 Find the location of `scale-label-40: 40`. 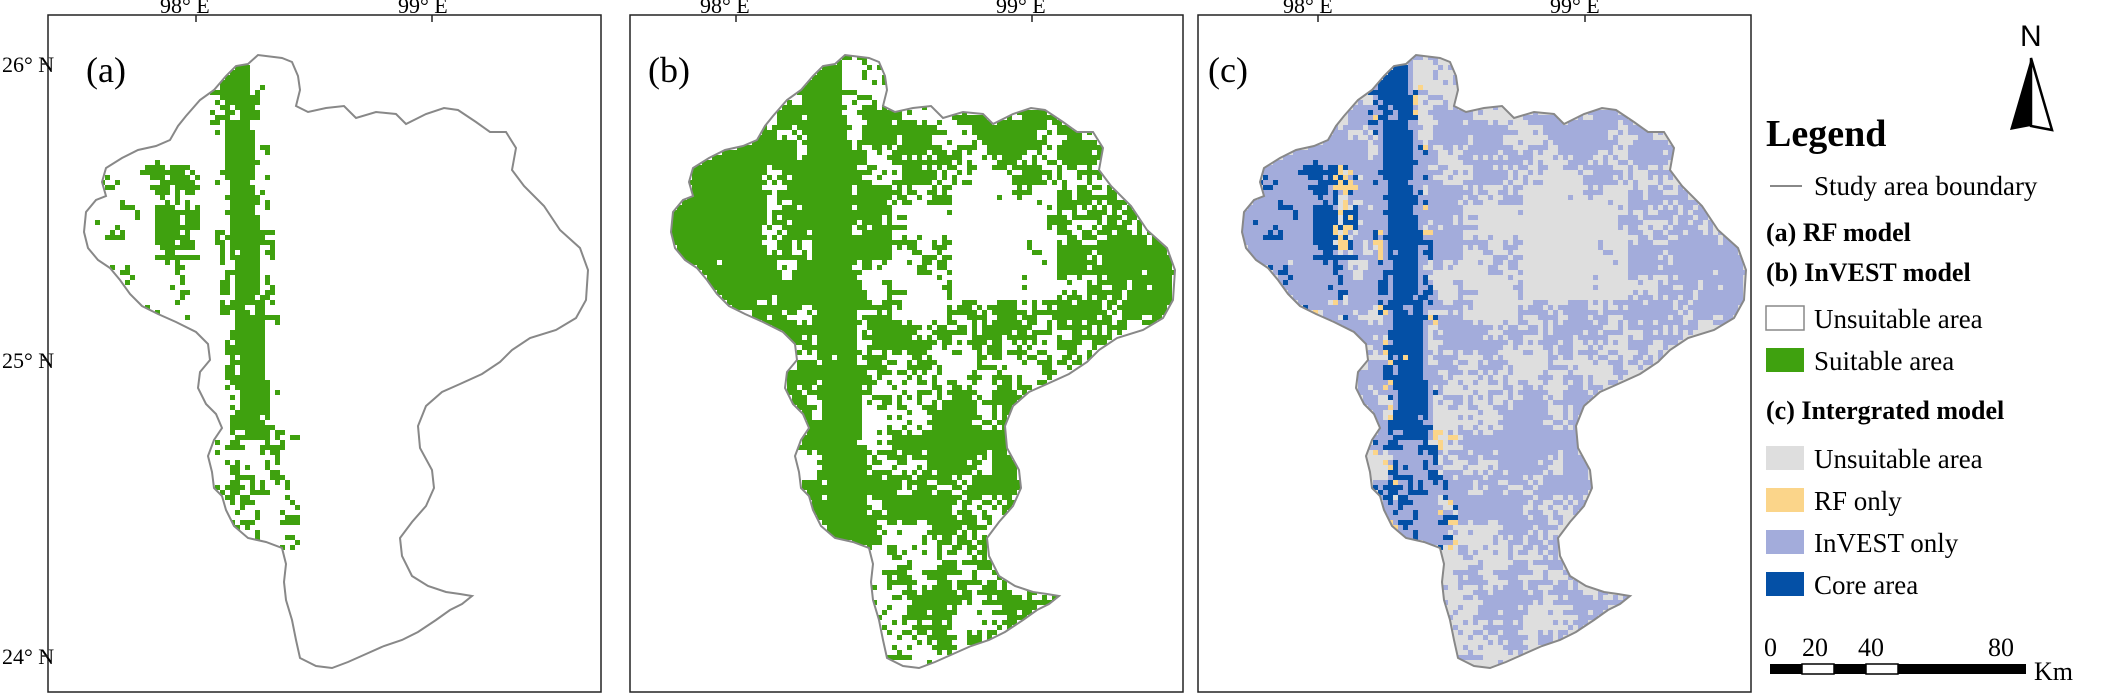

scale-label-40: 40 is located at coordinates (1871, 647).